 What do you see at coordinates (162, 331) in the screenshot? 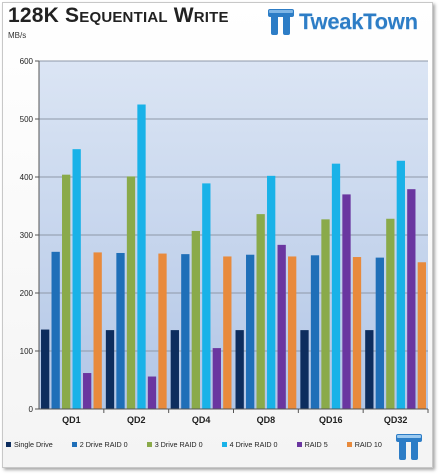
I see `bar-raid-10-qd2` at bounding box center [162, 331].